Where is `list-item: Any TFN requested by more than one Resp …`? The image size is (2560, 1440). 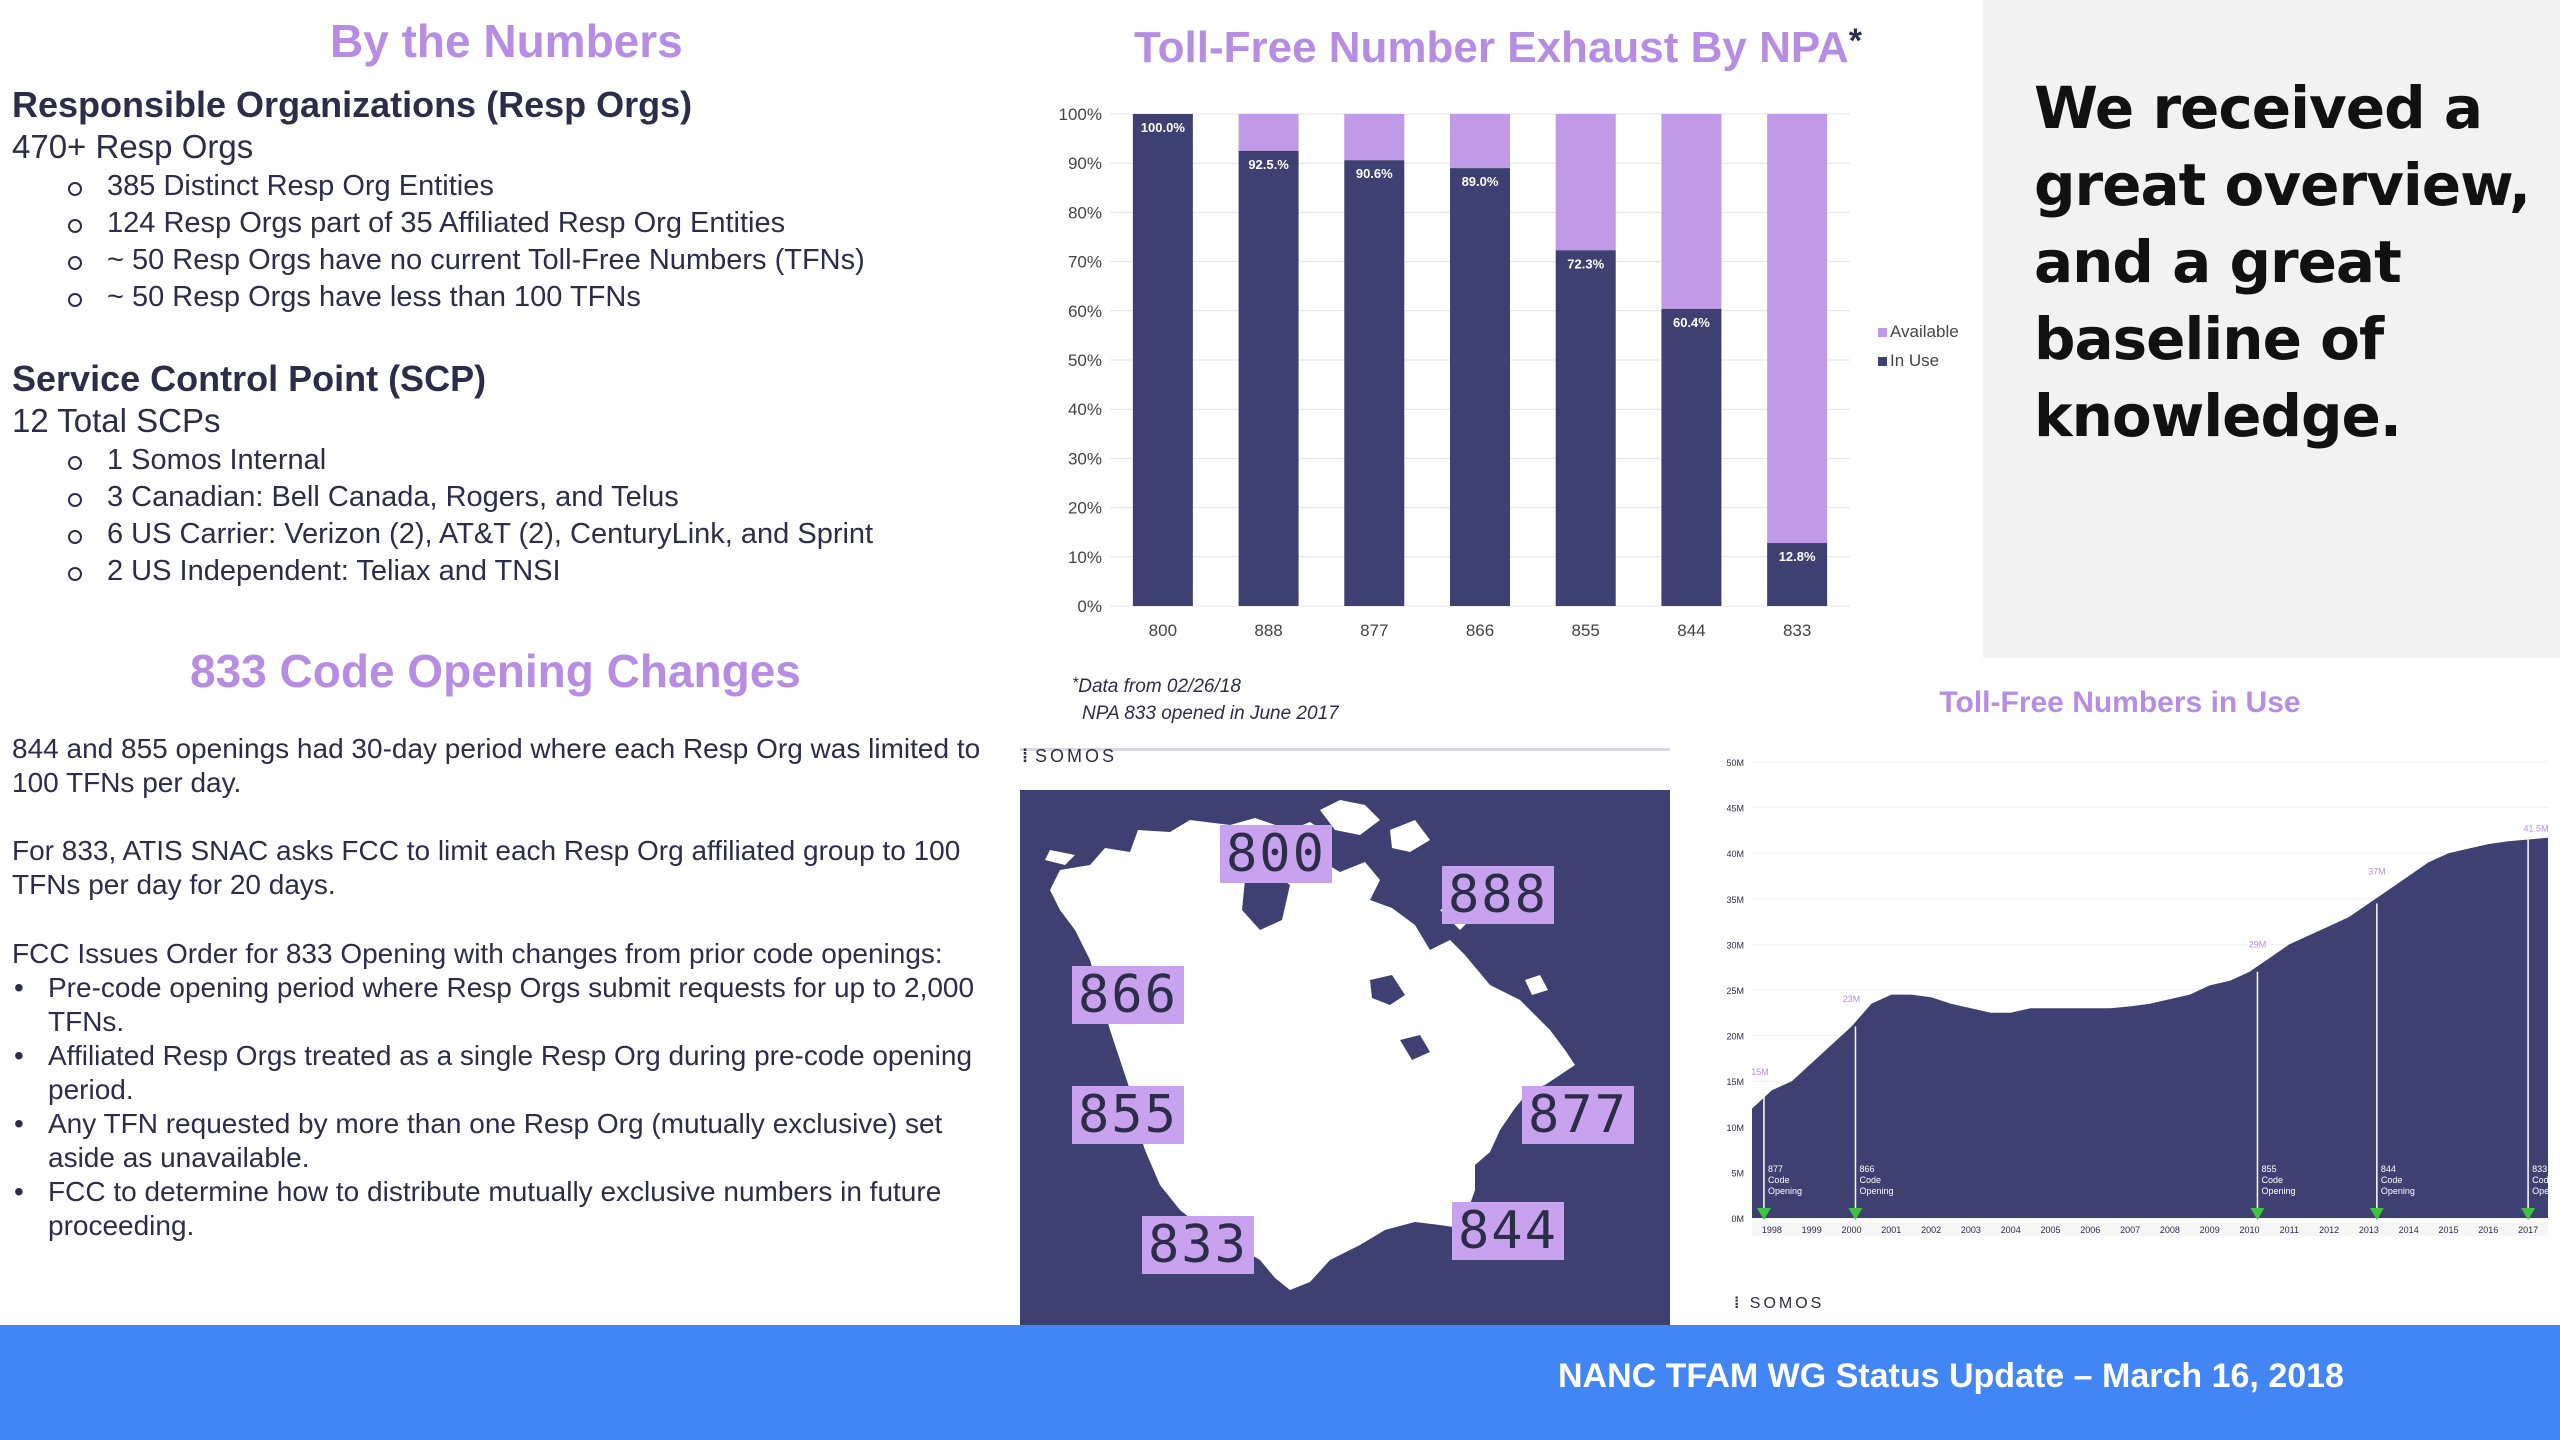
list-item: Any TFN requested by more than one Resp … is located at coordinates (507, 1141).